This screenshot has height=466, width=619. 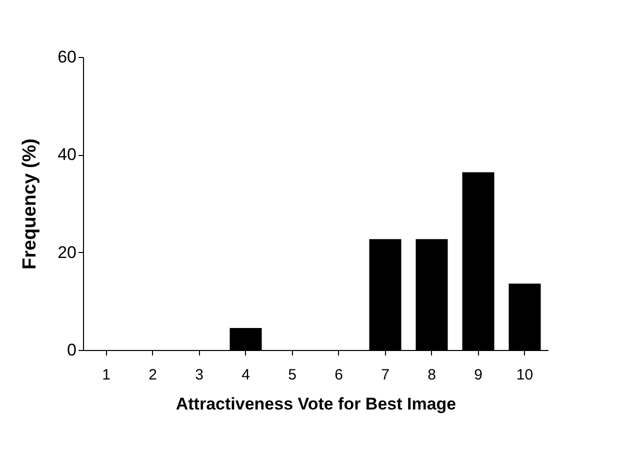 I want to click on x-tick-label: 7, so click(x=385, y=375).